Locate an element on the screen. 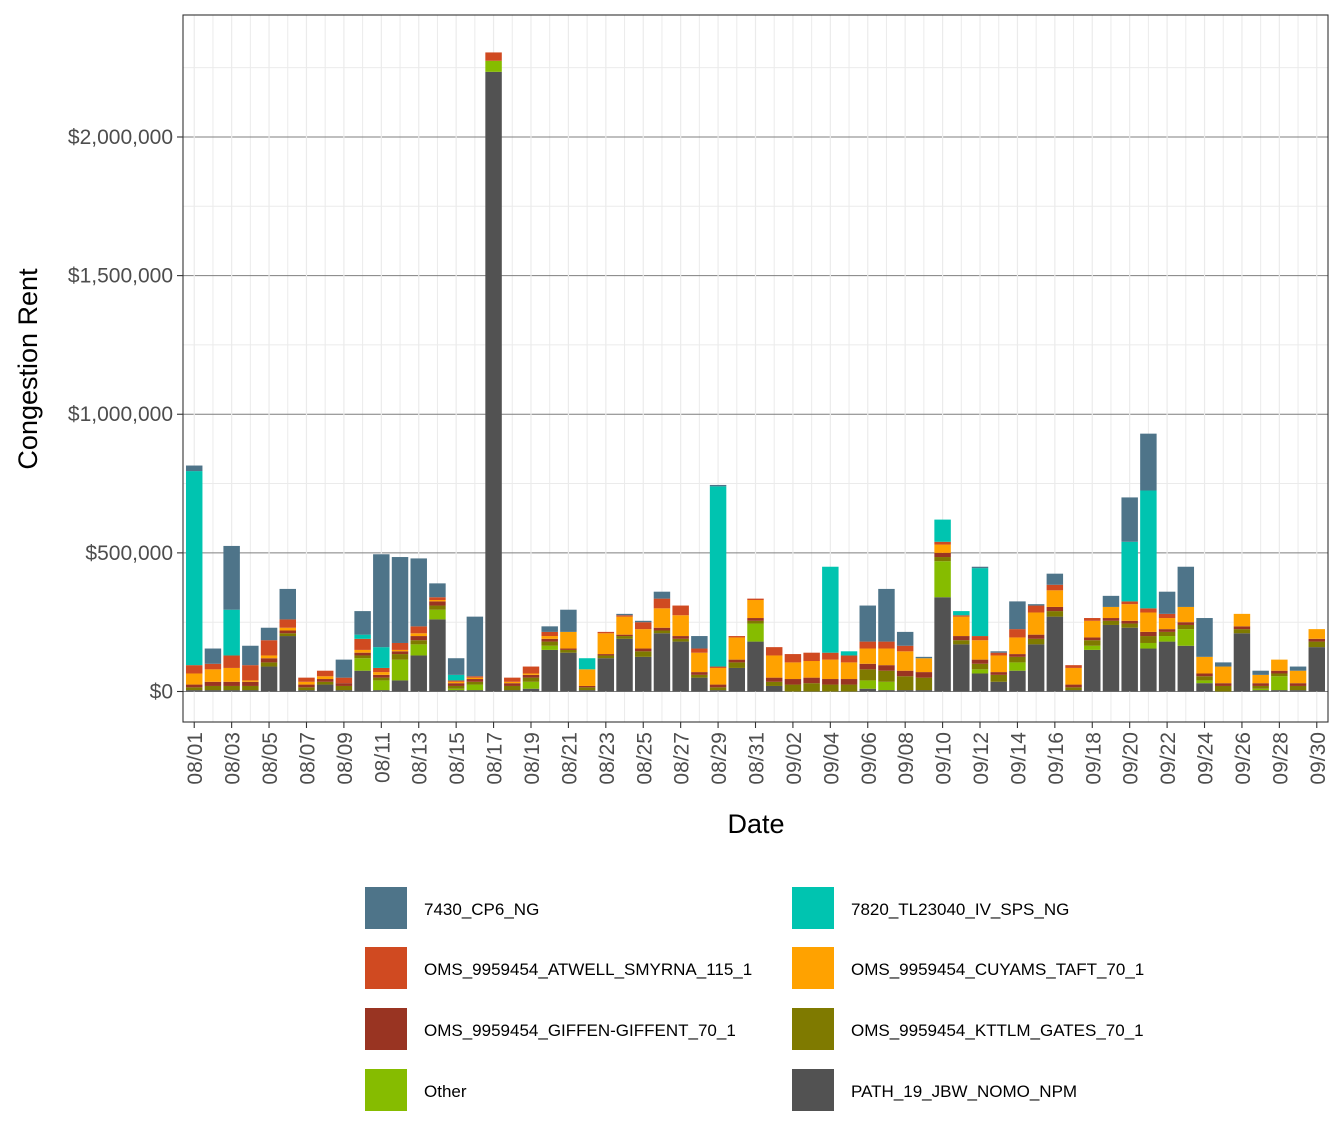 This screenshot has height=1147, width=1344. x-tick-label: 08/25 is located at coordinates (644, 758).